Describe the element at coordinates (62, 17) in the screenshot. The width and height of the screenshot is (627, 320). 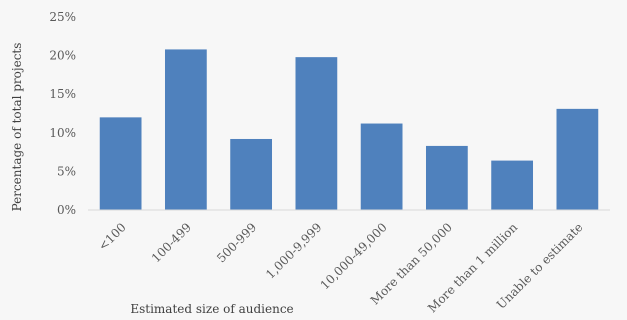
I see `y-tick-label: 25%` at that location.